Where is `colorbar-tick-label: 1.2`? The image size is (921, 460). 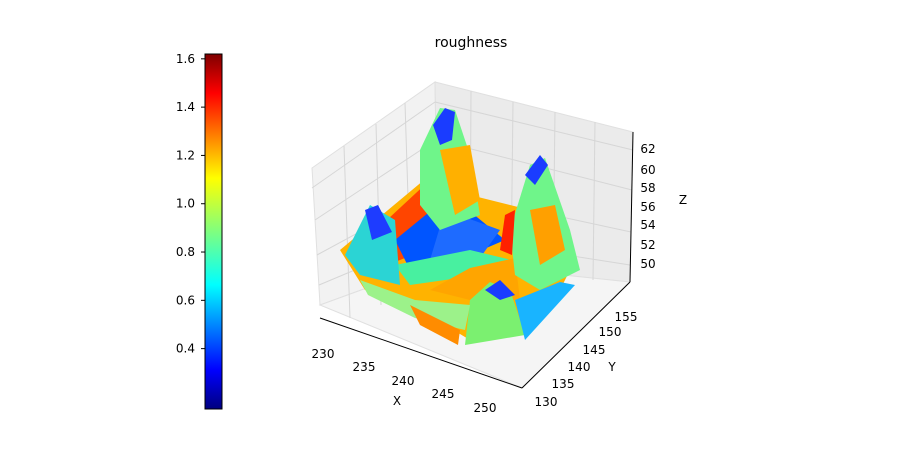
colorbar-tick-label: 1.2 is located at coordinates (185, 155).